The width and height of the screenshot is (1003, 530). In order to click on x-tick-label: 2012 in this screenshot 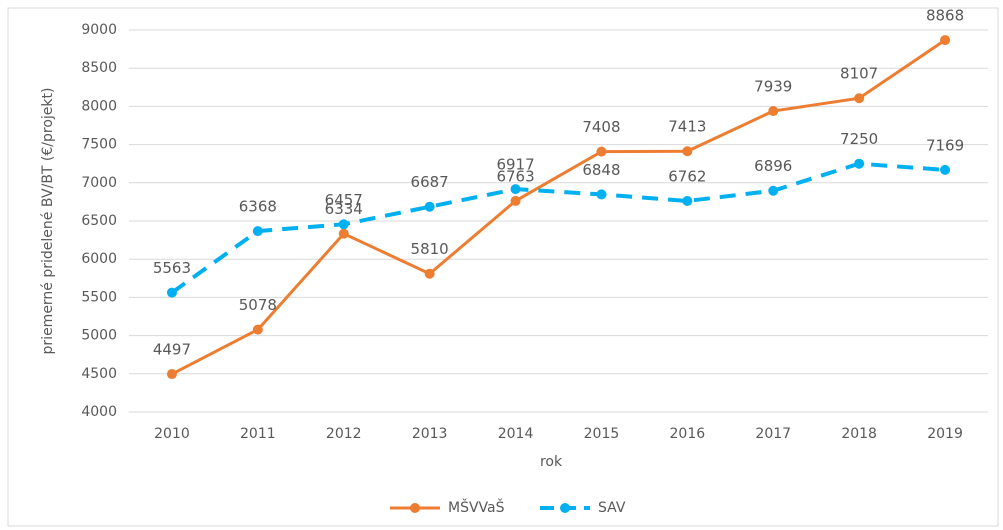, I will do `click(344, 434)`.